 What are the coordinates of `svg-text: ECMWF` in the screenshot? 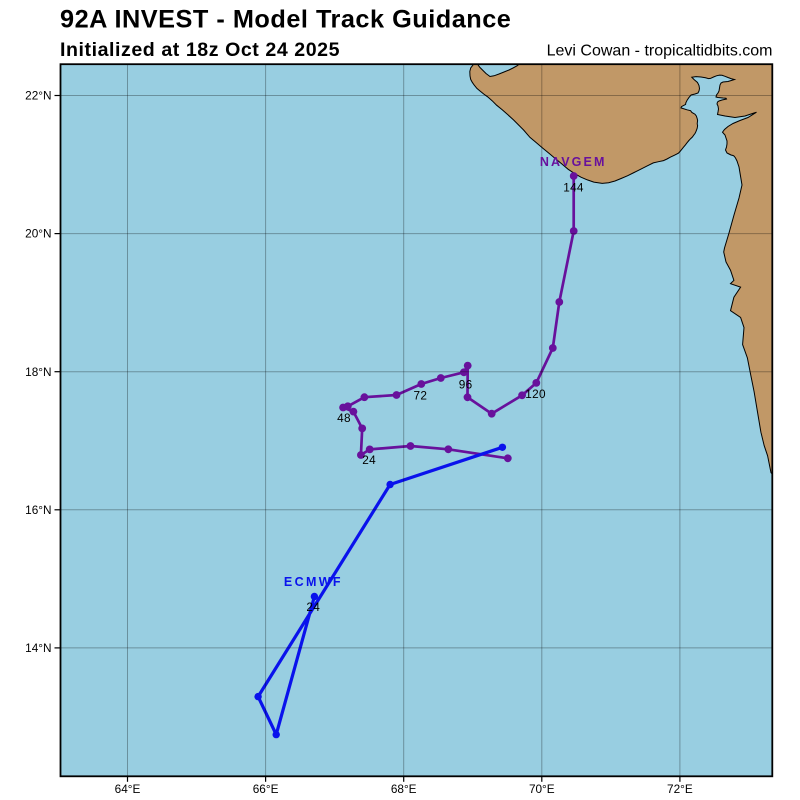 It's located at (313, 582).